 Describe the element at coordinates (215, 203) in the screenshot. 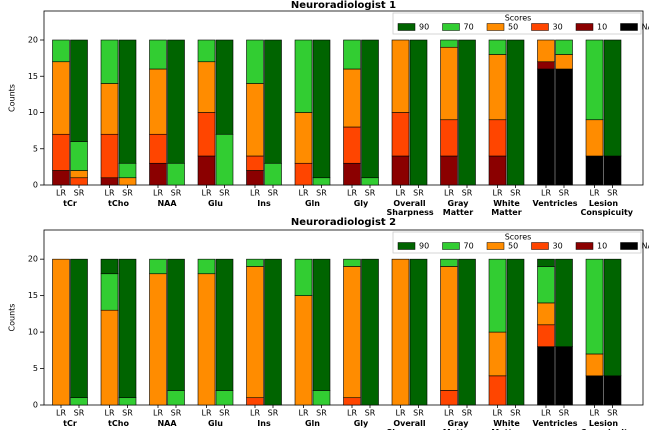

I see `group-label: Glu` at that location.